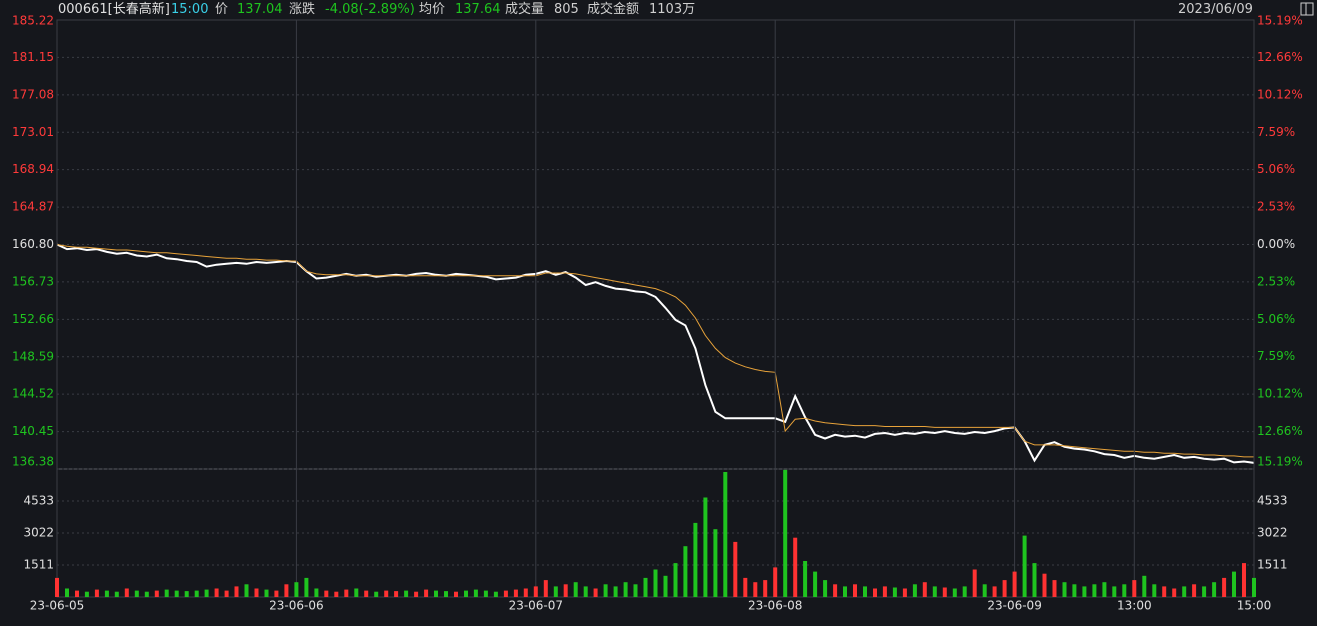  What do you see at coordinates (525, 9) in the screenshot?
I see `volume-label: 成交量` at bounding box center [525, 9].